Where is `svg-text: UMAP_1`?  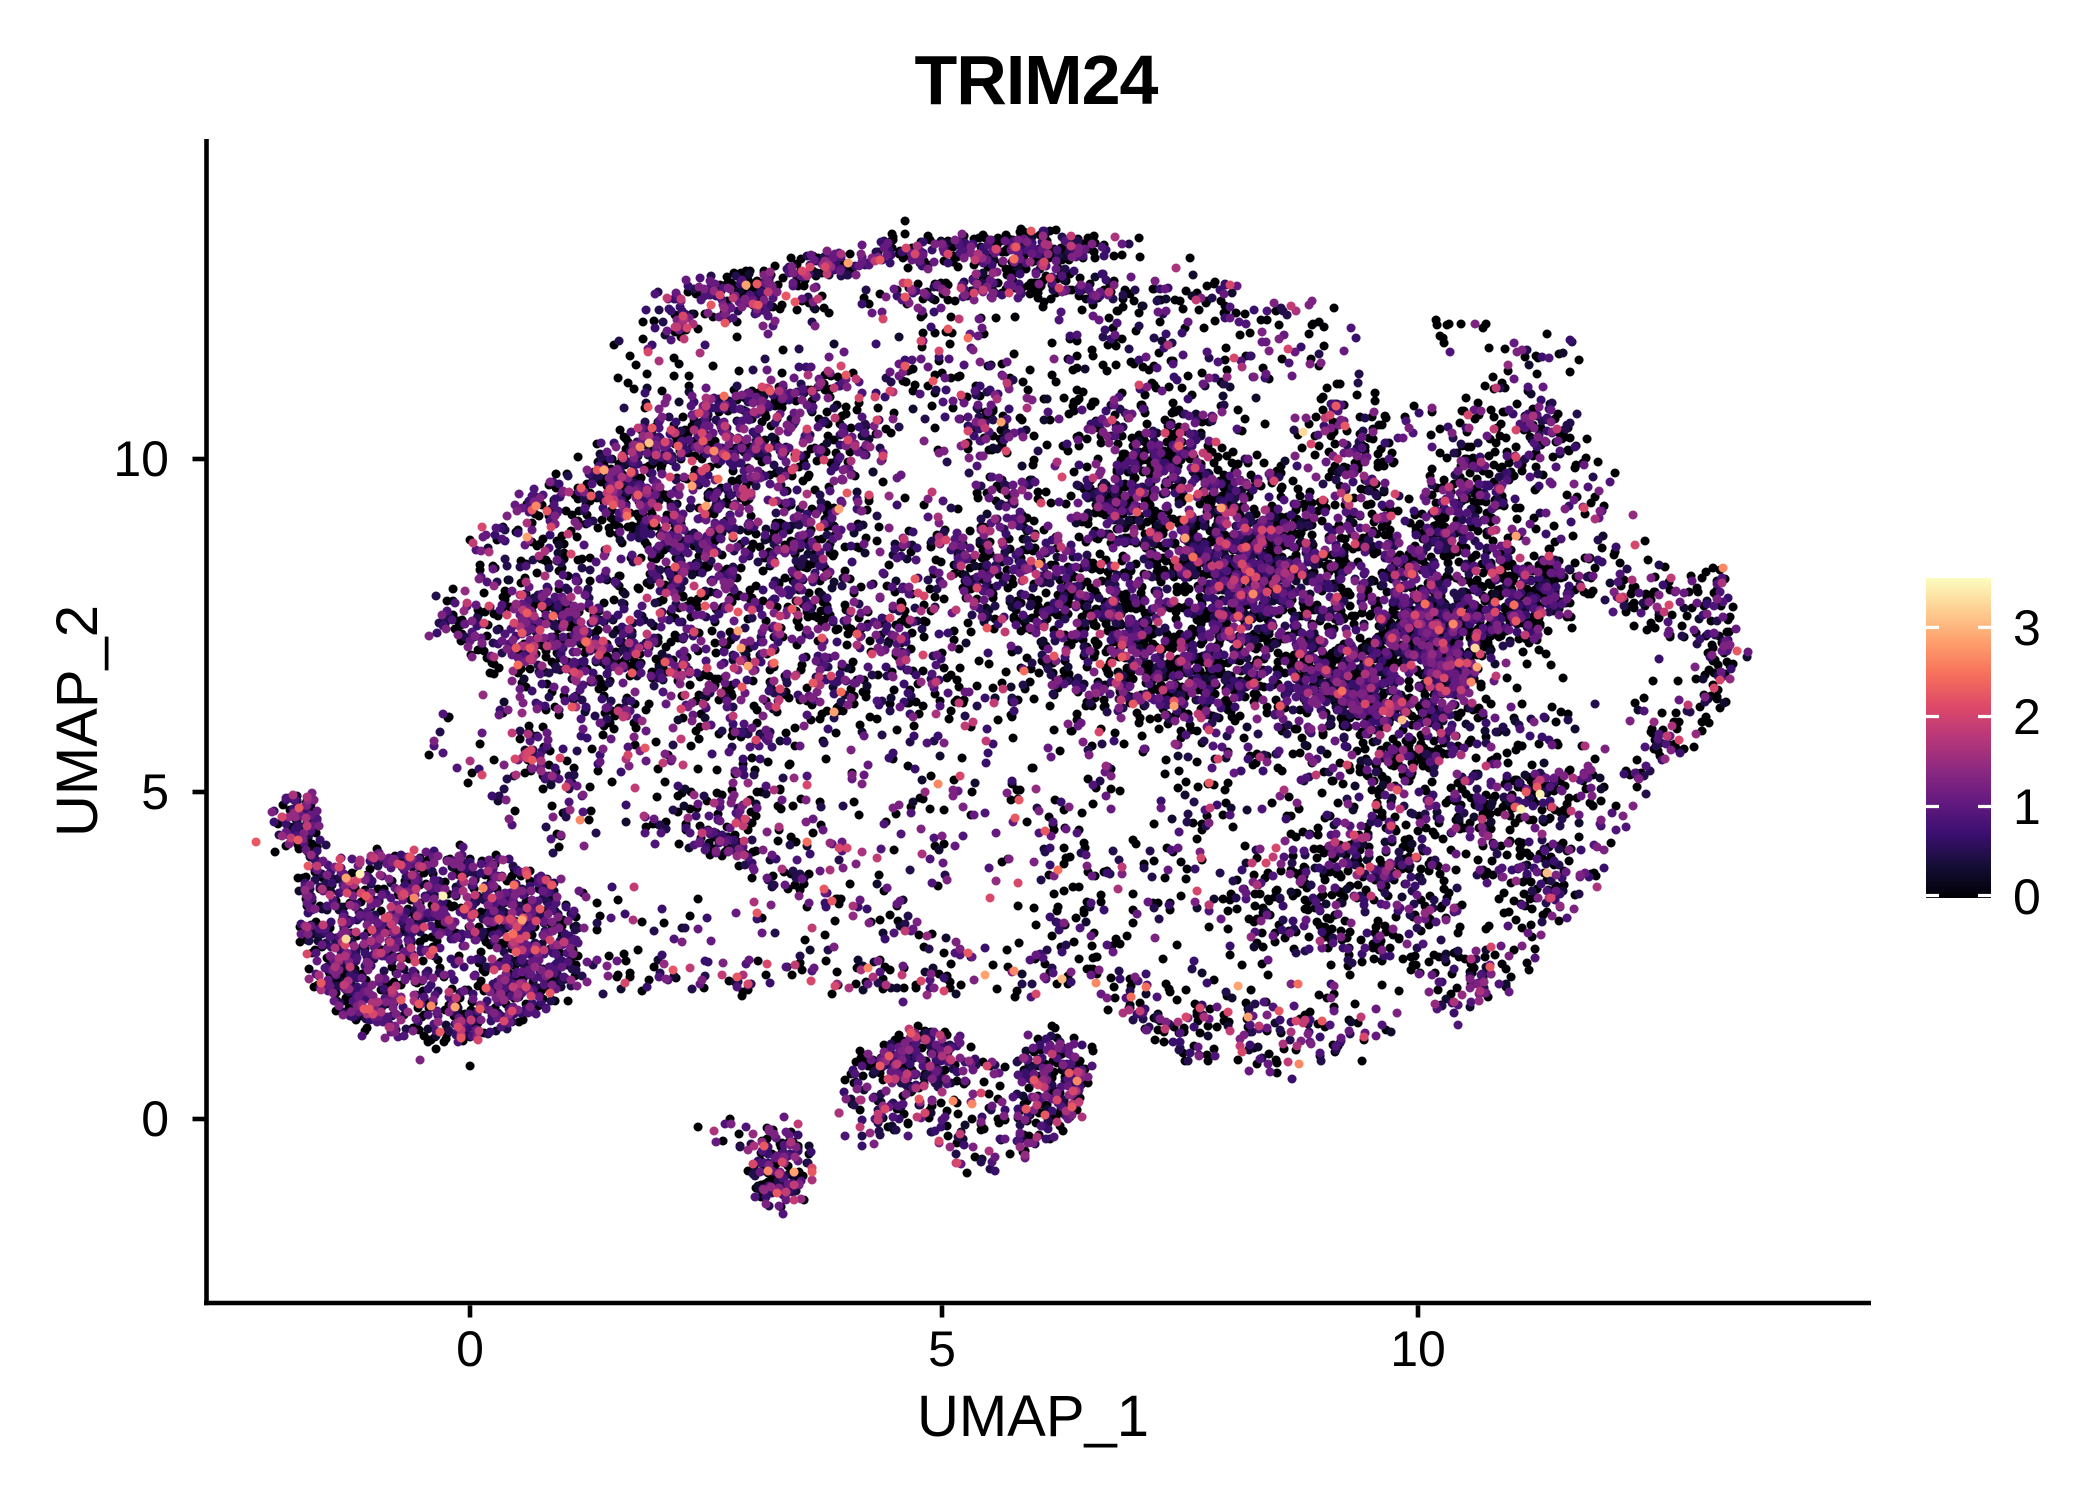 svg-text: UMAP_1 is located at coordinates (1033, 1416).